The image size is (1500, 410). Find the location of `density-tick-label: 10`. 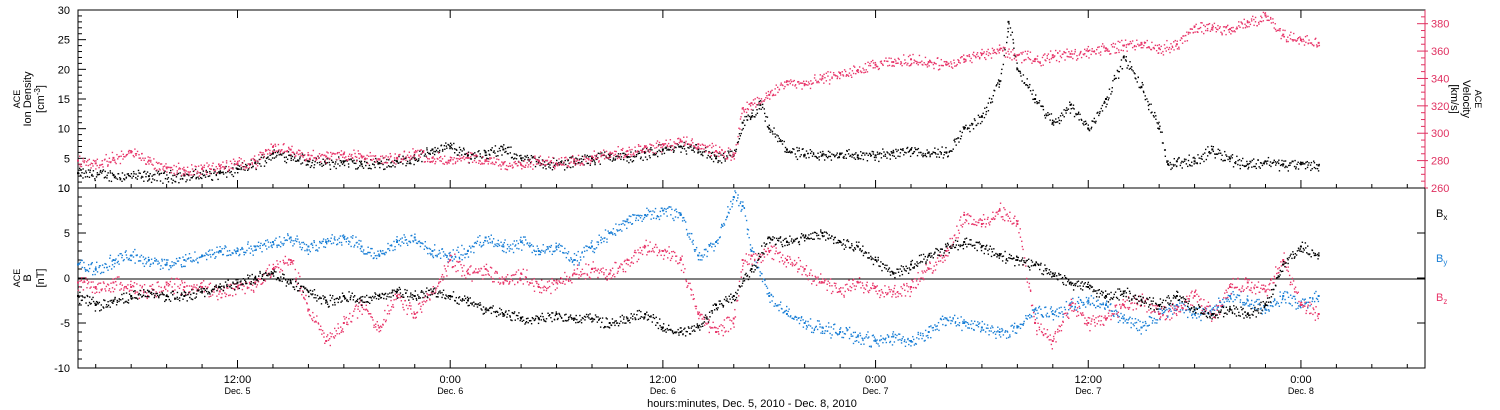

density-tick-label: 10 is located at coordinates (64, 130).